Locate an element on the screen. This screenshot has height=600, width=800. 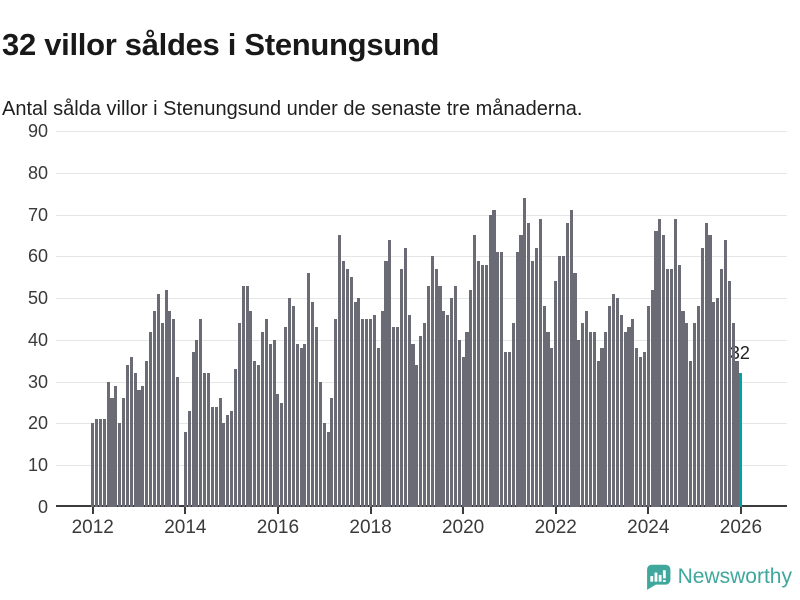
x-tick-label: 2020 is located at coordinates (463, 527).